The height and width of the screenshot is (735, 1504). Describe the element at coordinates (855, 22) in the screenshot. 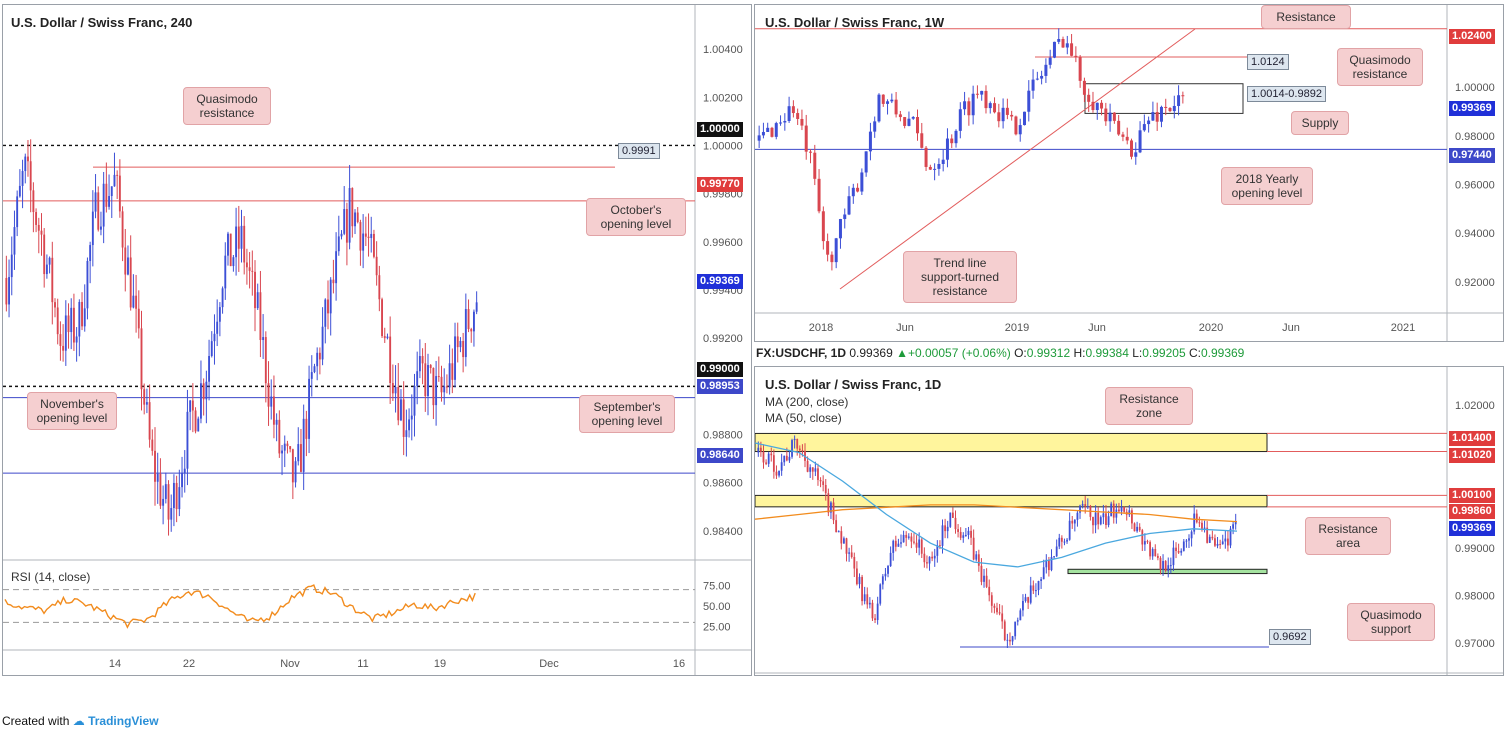

I see `w1-chart-title: U.S. Dollar / Swiss Franc, 1W` at that location.